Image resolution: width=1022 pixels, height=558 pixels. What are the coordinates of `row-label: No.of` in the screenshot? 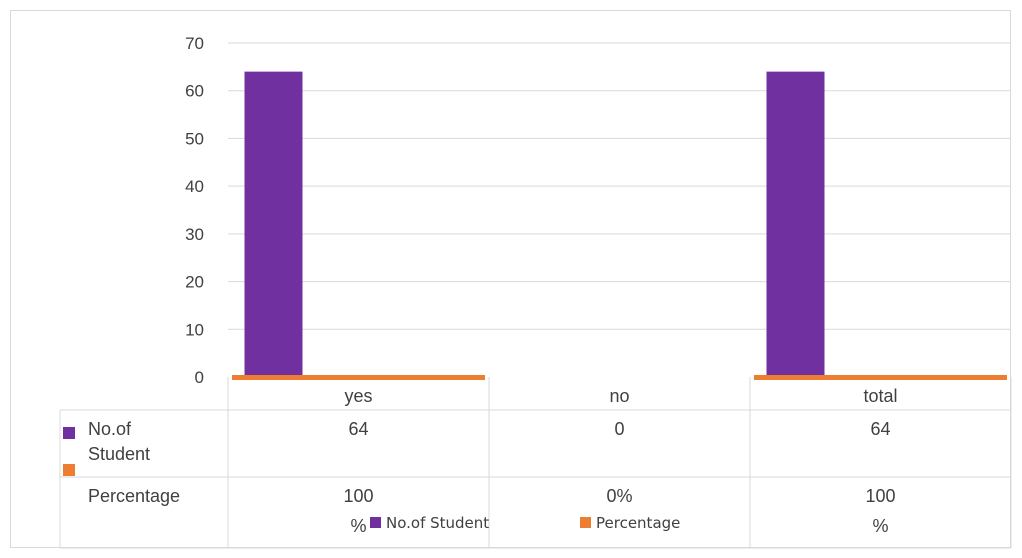 It's located at (110, 429).